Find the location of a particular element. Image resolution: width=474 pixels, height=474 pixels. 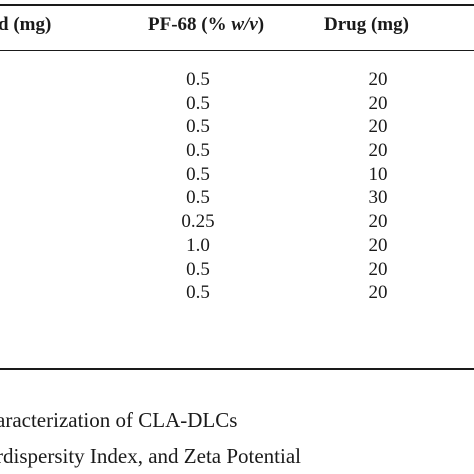

table-top-rule is located at coordinates (237, 5).